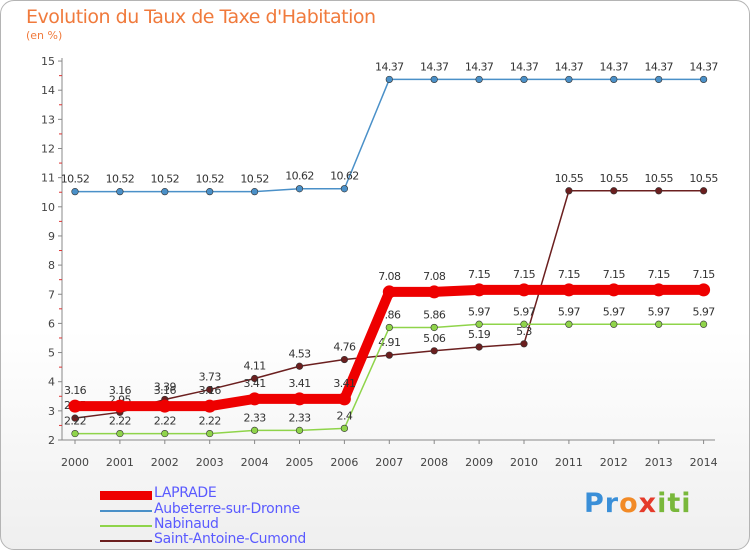  I want to click on legend-swatch-laprade, so click(126, 495).